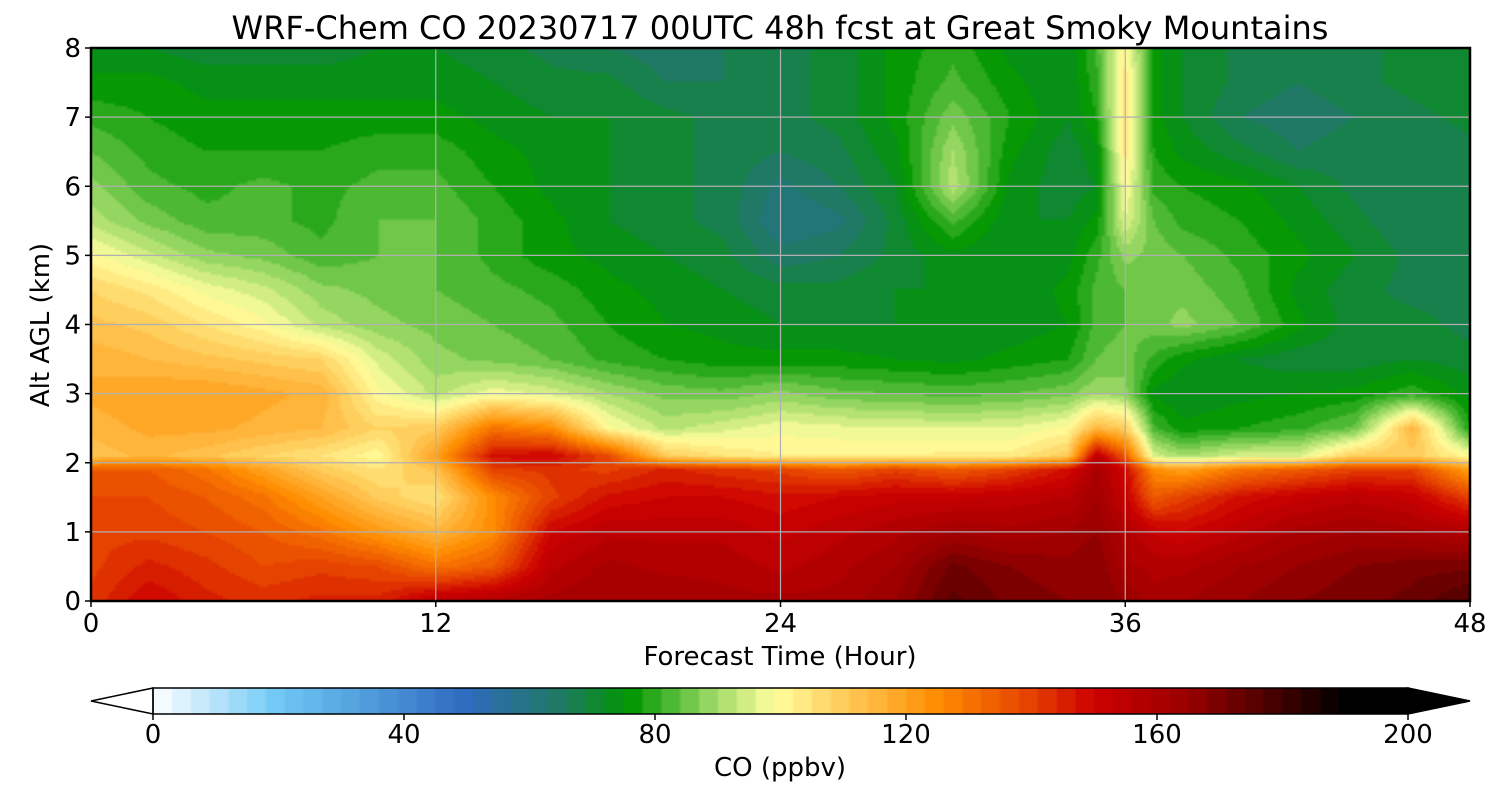 The height and width of the screenshot is (800, 1500). I want to click on y-tick-label: 4, so click(72, 326).